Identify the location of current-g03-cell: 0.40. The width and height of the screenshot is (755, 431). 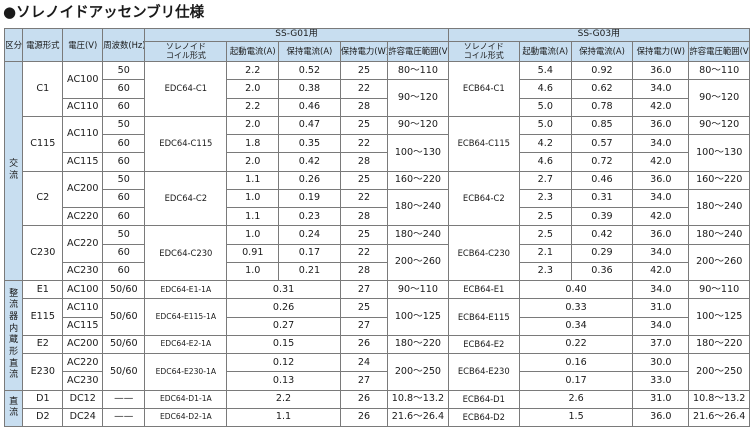
(576, 289).